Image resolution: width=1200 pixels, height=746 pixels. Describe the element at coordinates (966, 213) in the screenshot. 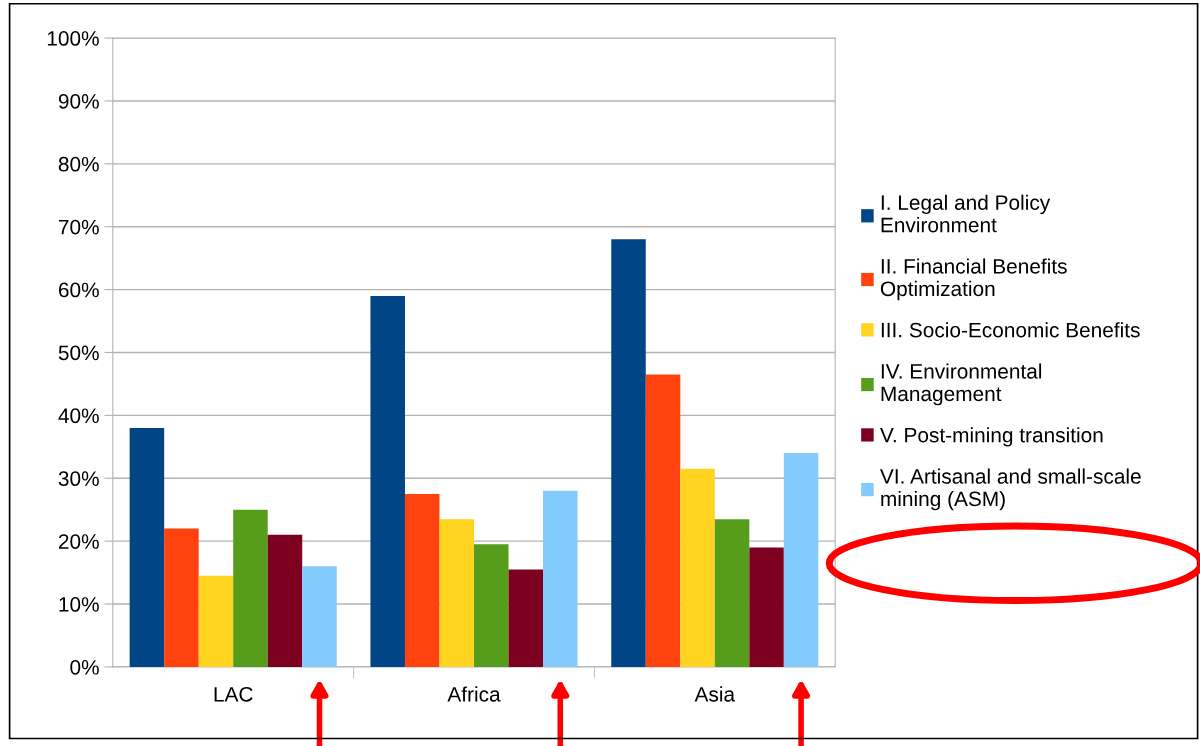

I see `legend-label: I. Legal and Policy Environment` at that location.